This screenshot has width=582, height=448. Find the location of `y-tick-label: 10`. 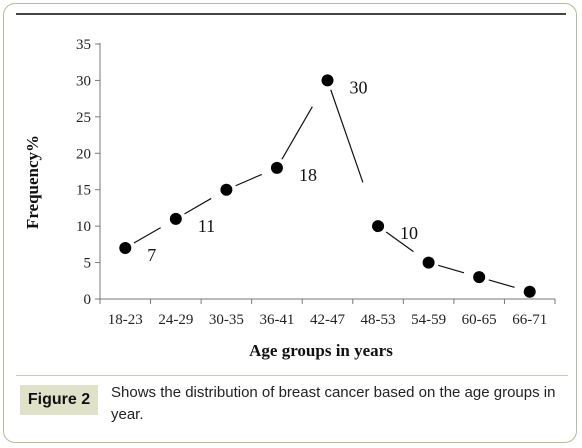

y-tick-label: 10 is located at coordinates (83, 227).